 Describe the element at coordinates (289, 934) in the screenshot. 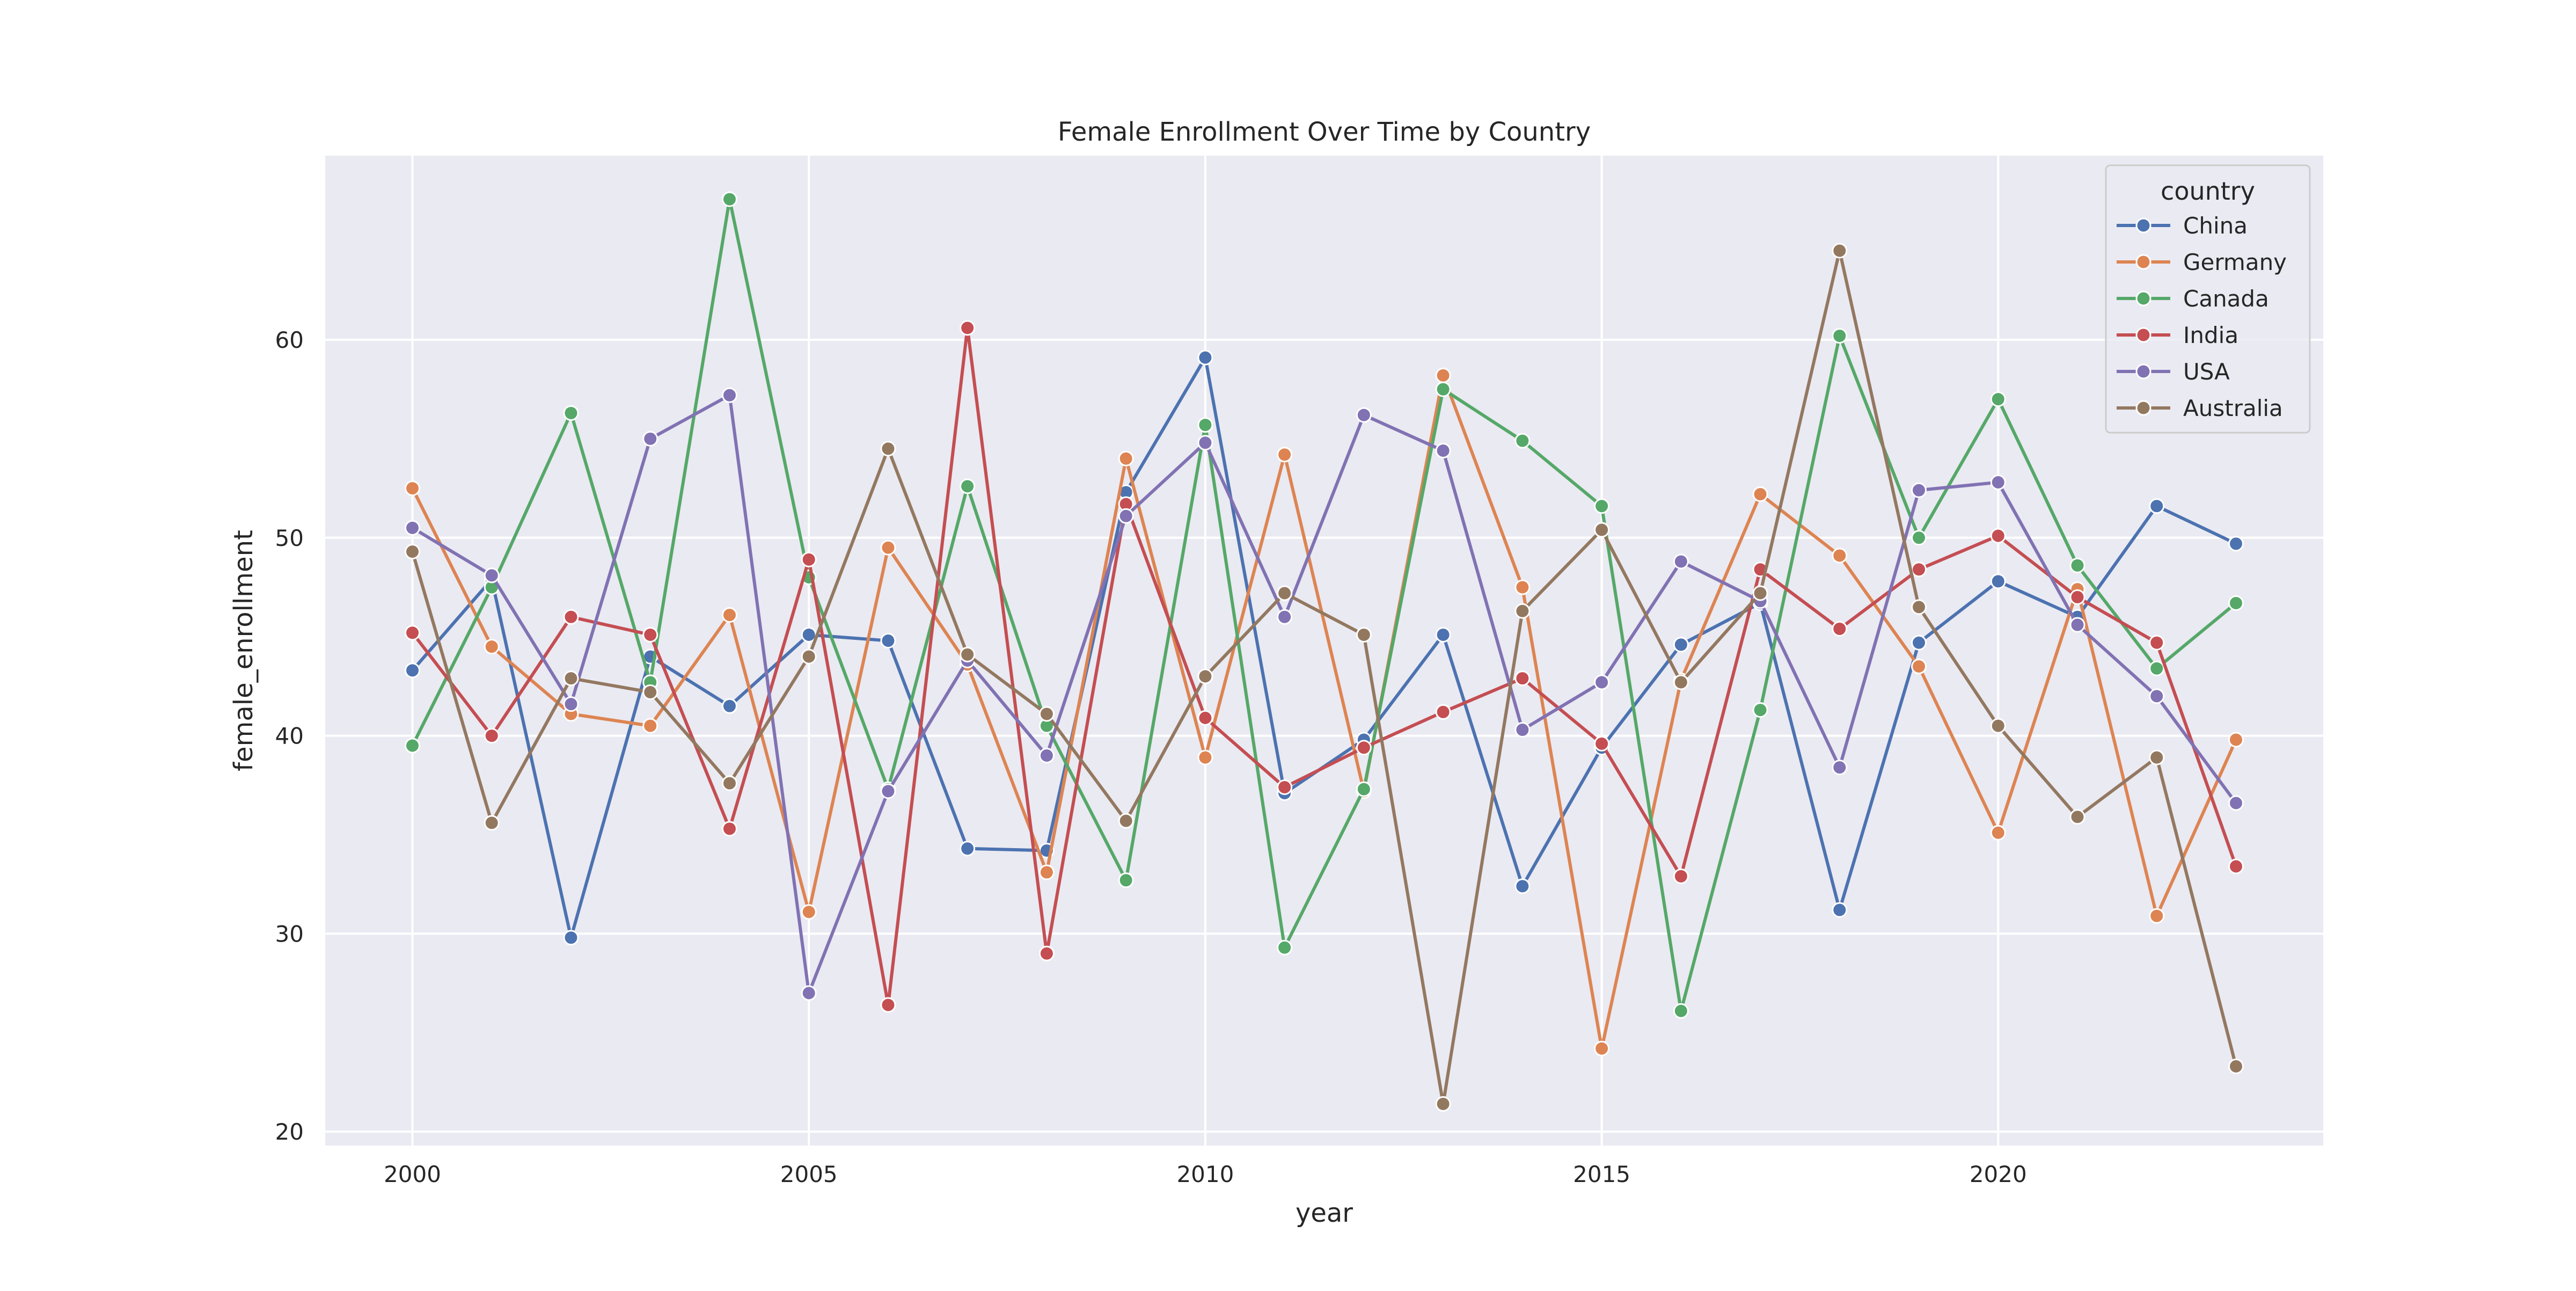

I see `y-tick-label: 30` at that location.